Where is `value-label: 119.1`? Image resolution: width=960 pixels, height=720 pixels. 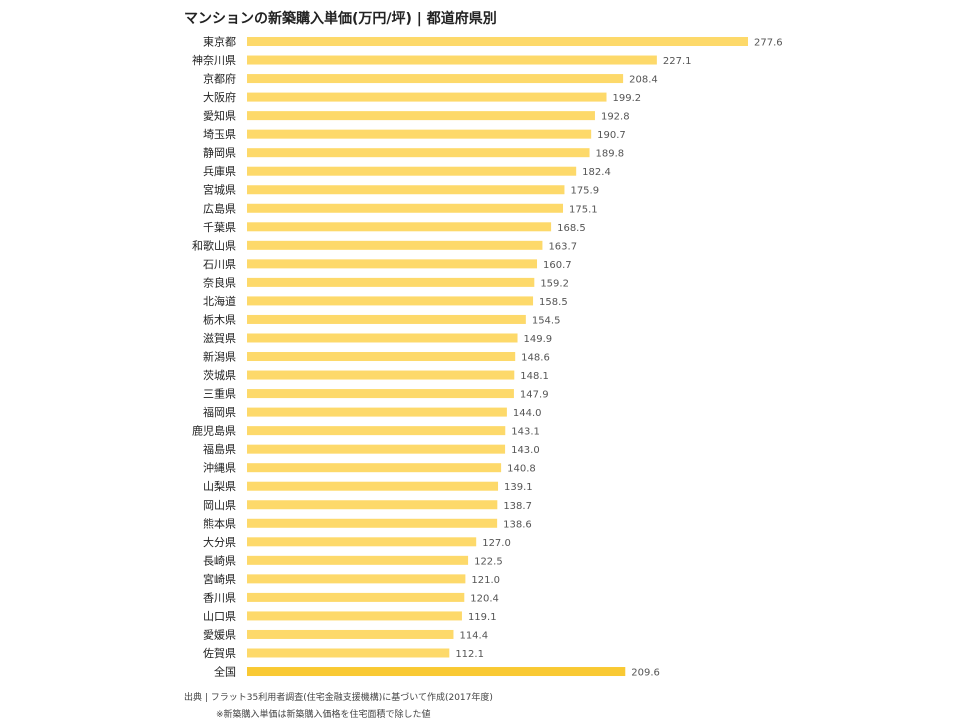 value-label: 119.1 is located at coordinates (482, 617).